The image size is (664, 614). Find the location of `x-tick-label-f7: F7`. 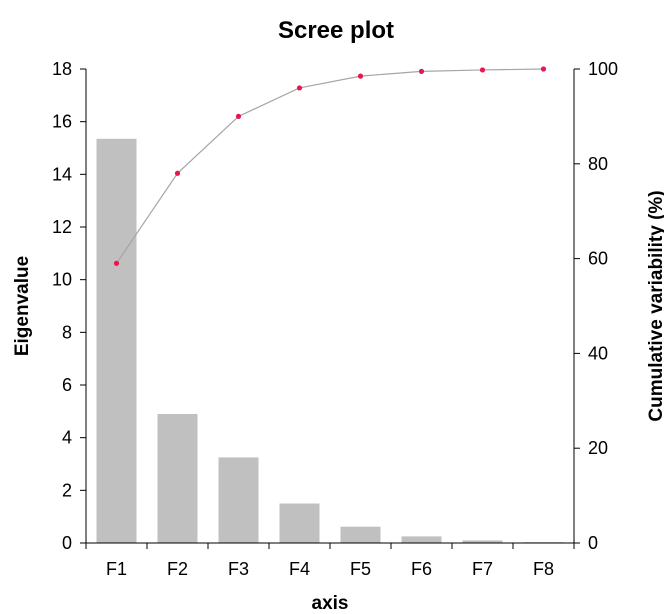

x-tick-label-f7: F7 is located at coordinates (482, 569).